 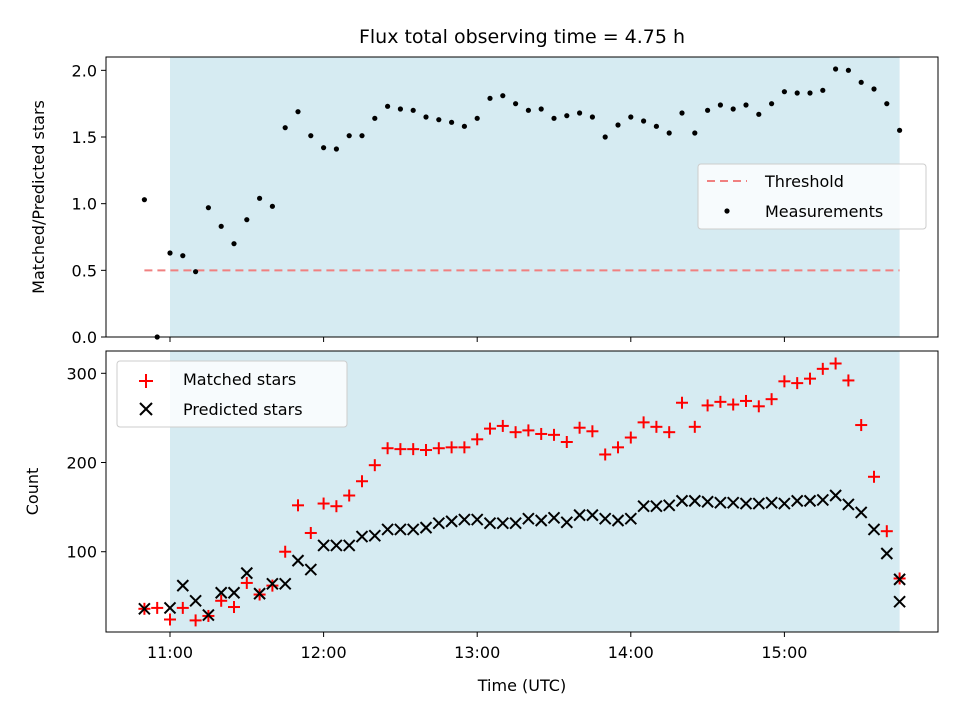 I want to click on bottom-y-tick-label: 100, so click(x=81, y=552).